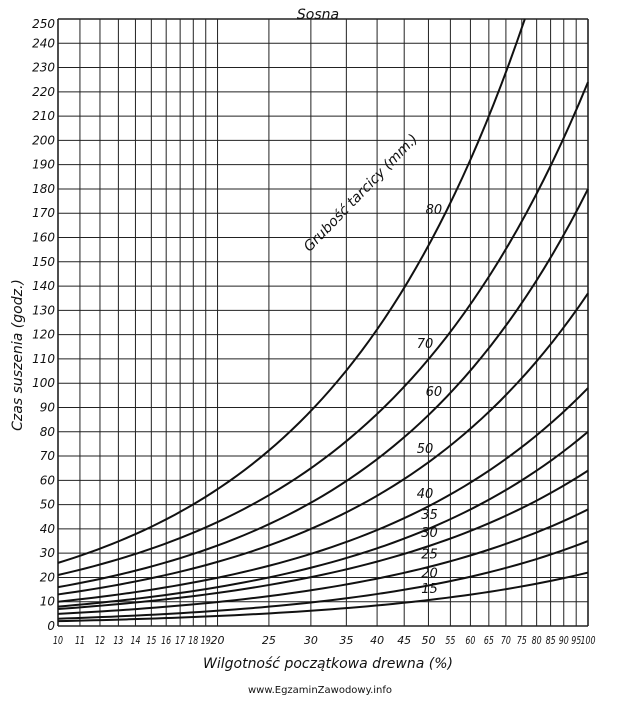  Describe the element at coordinates (576, 640) in the screenshot. I see `x-tick-label: 95` at that location.